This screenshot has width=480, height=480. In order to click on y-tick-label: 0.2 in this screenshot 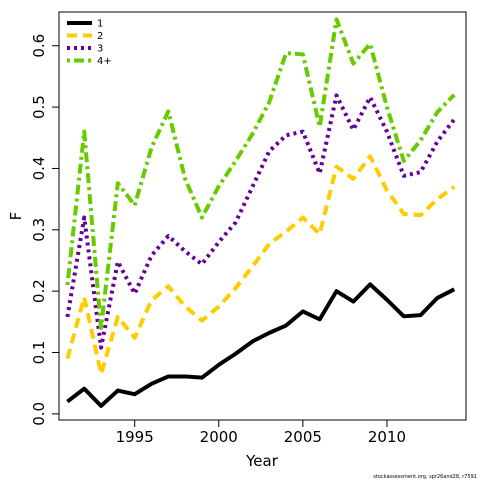, I will do `click(39, 291)`.